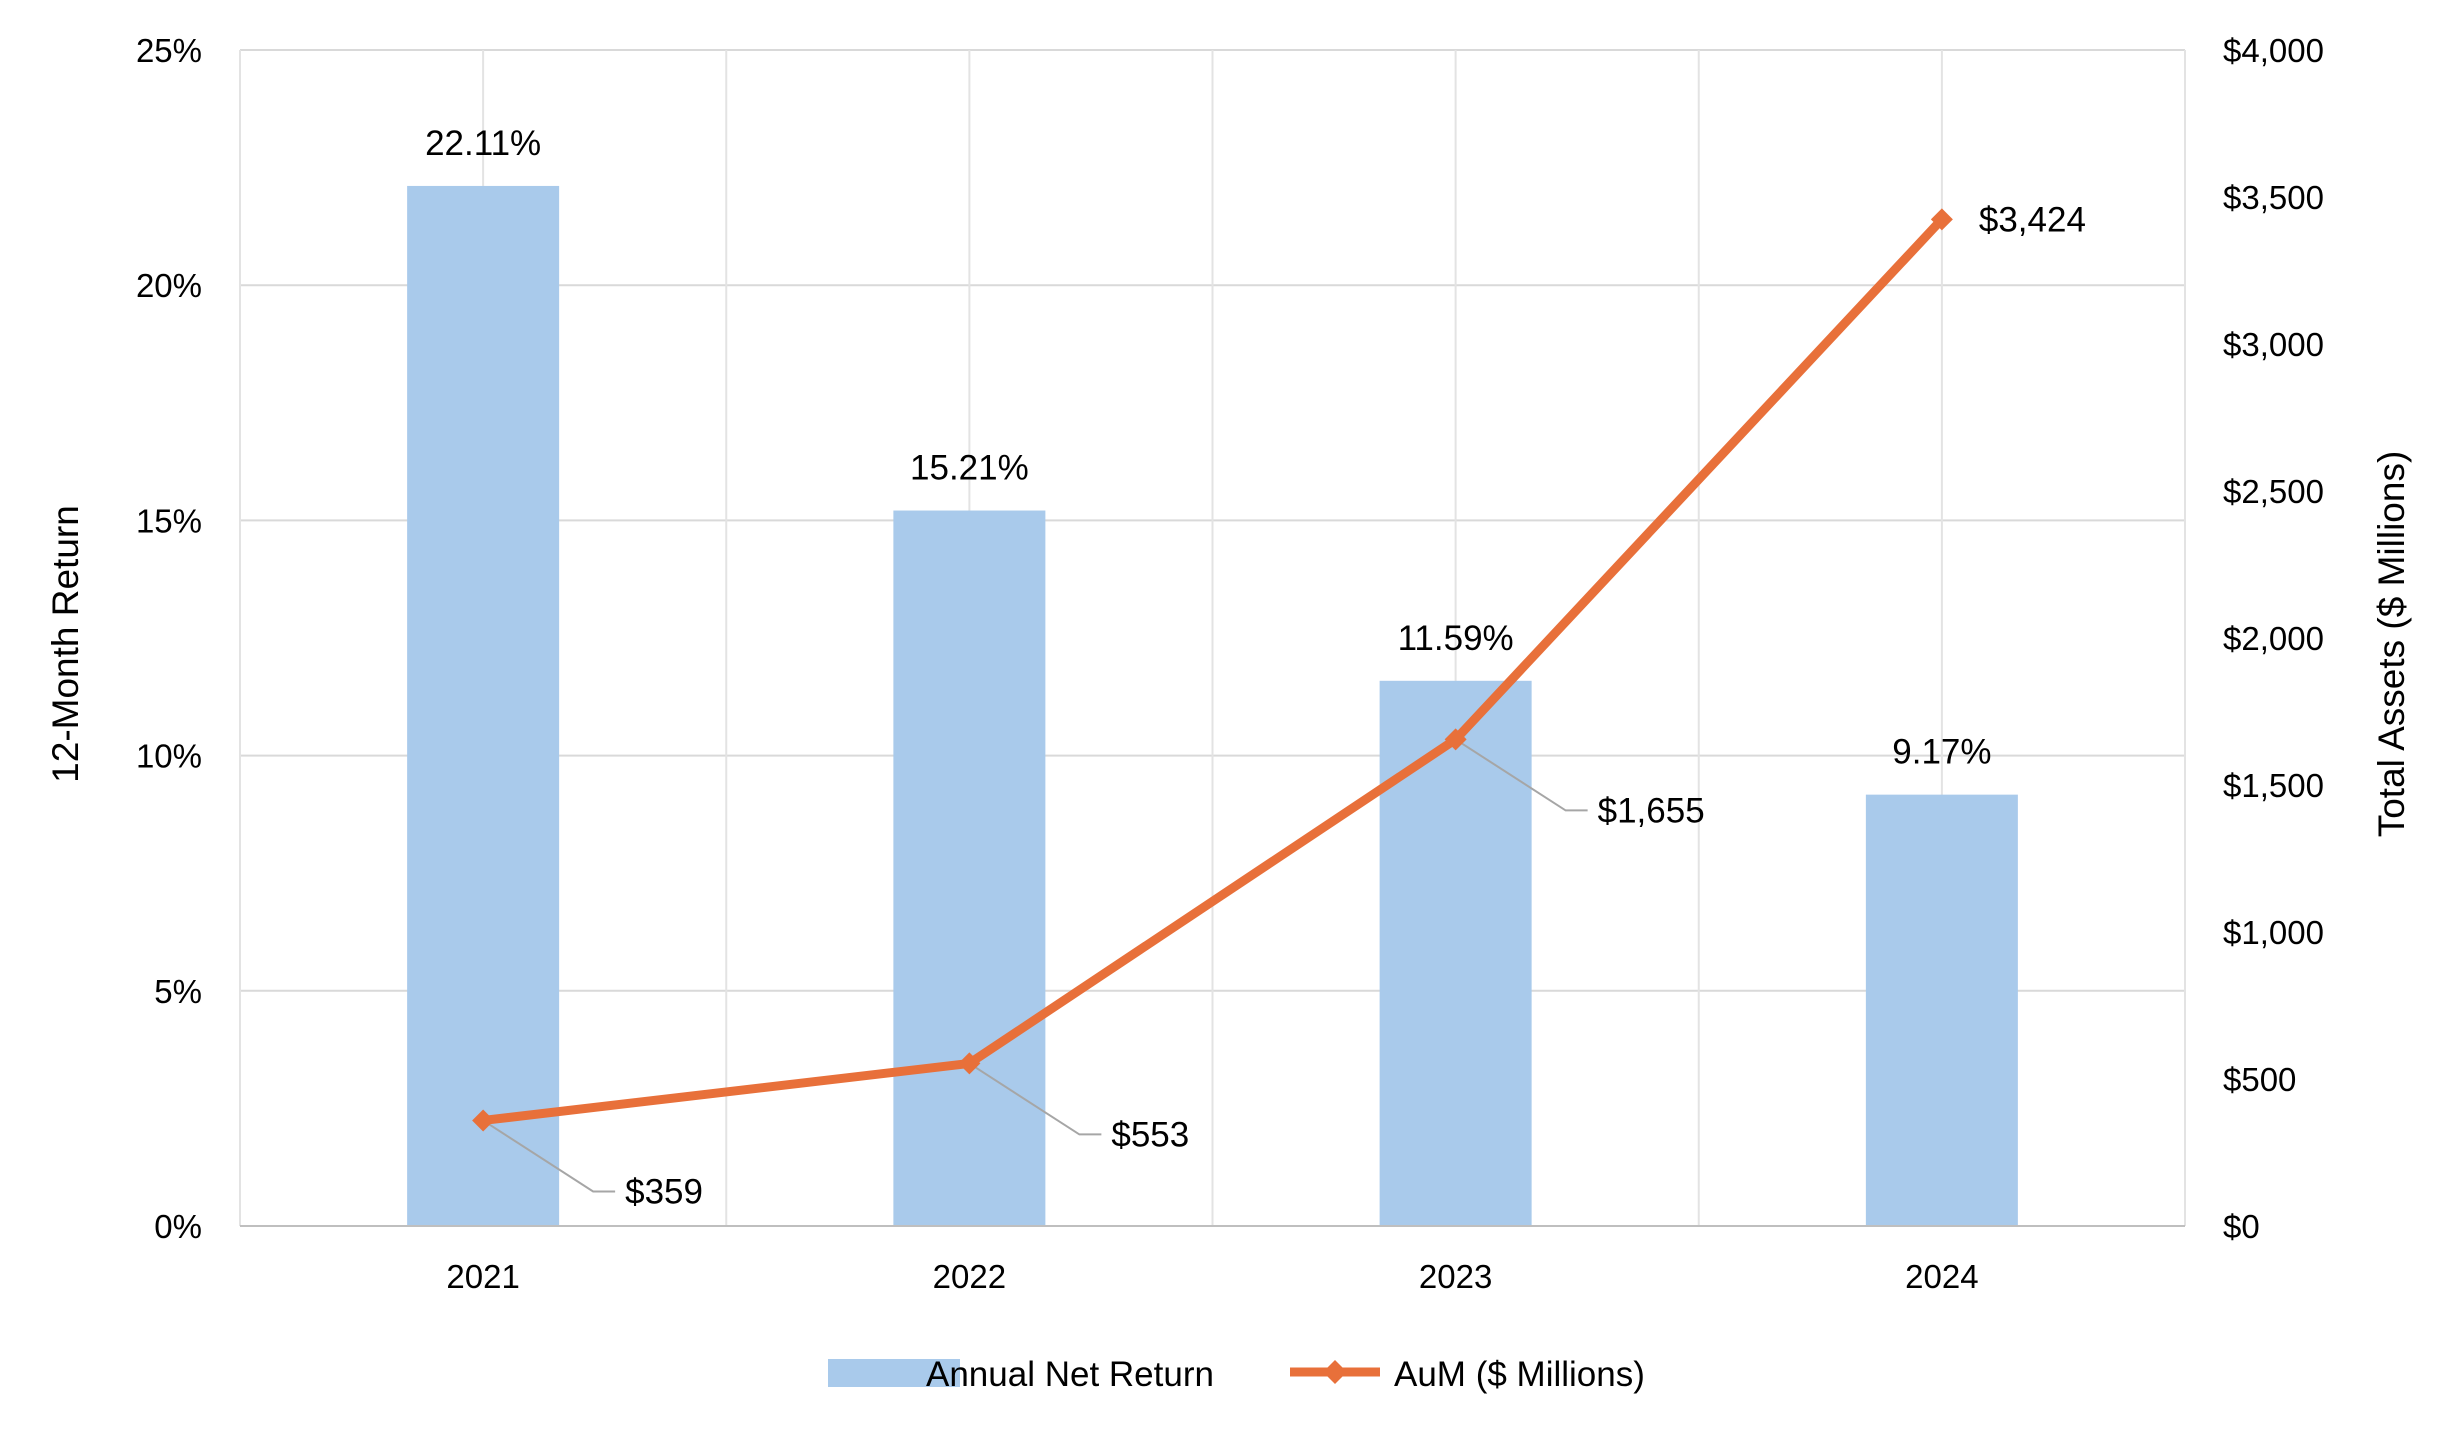 The image size is (2443, 1429). Describe the element at coordinates (169, 756) in the screenshot. I see `y-tick-label: 10%` at that location.